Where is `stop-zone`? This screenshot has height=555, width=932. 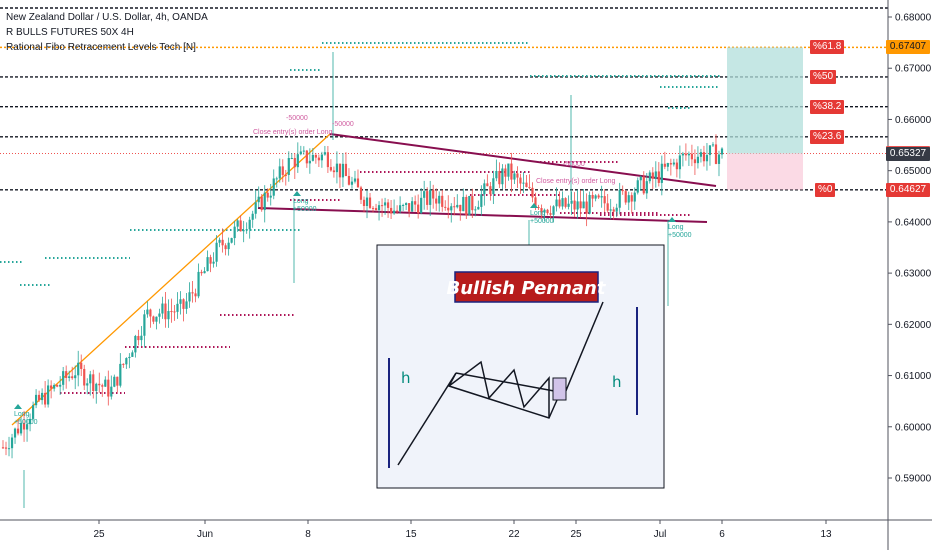
stop-zone is located at coordinates (765, 171).